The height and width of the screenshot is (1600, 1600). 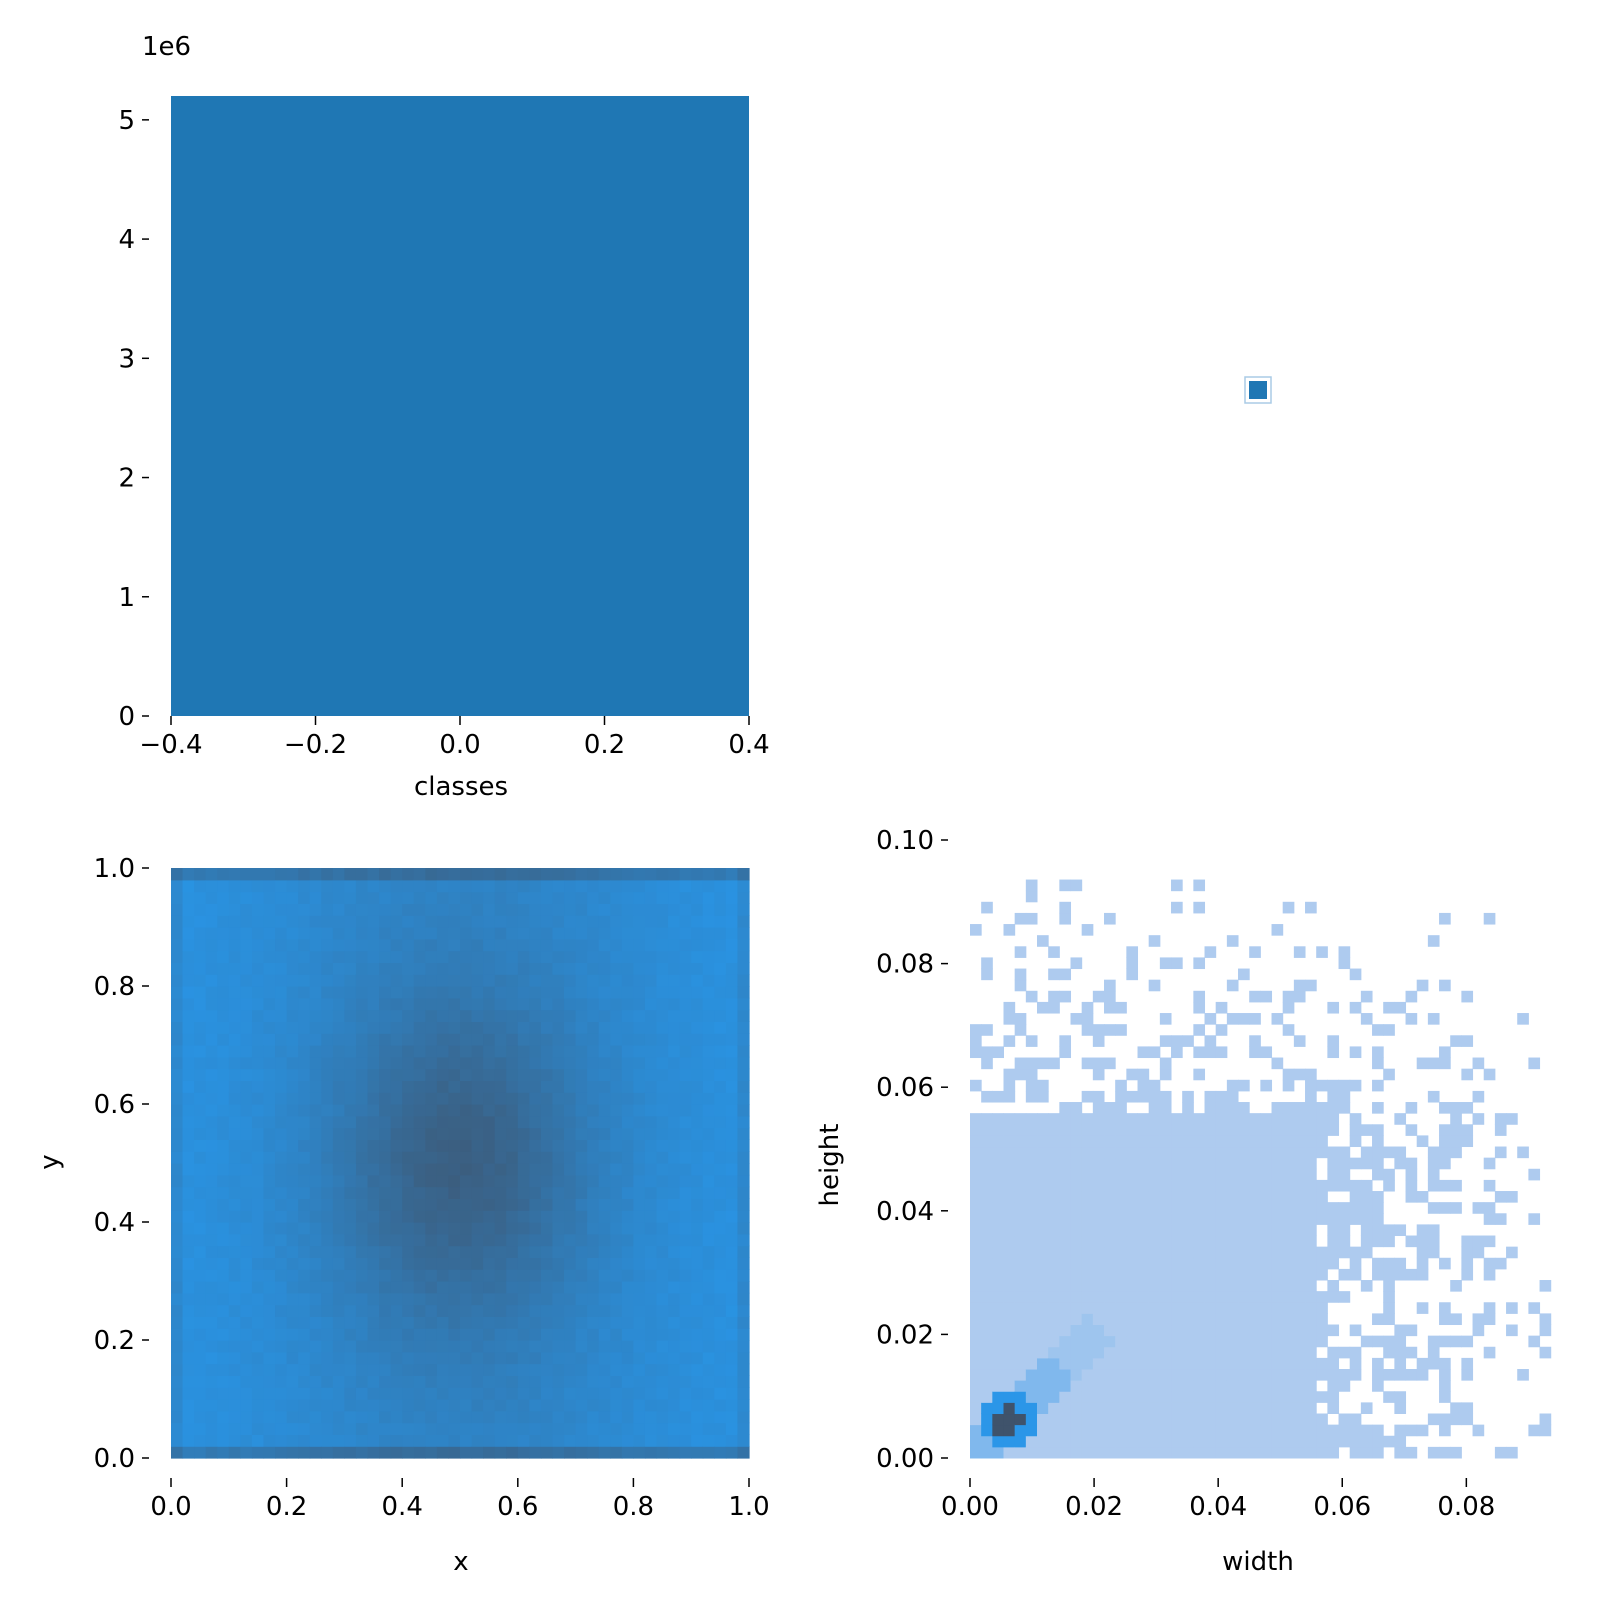 What do you see at coordinates (1466, 1507) in the screenshot?
I see `wh-x-tick-label: 0.08` at bounding box center [1466, 1507].